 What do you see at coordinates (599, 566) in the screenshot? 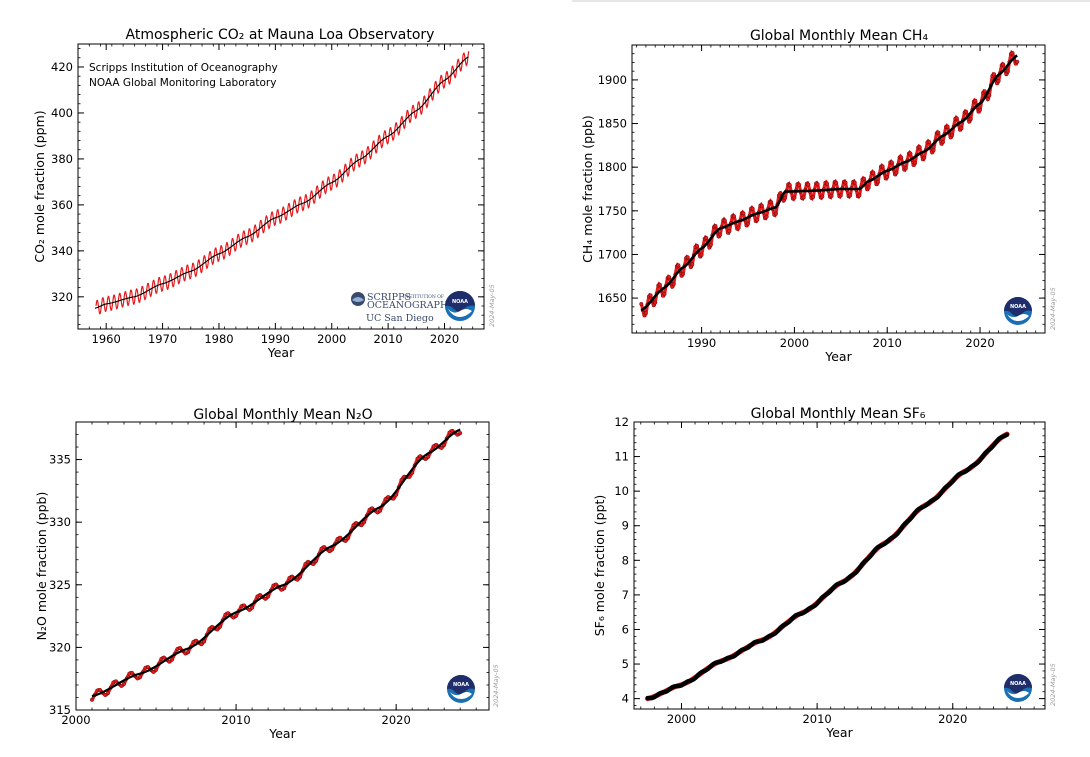
I see `y-axis-label: SF₆ mole fraction (ppt)` at bounding box center [599, 566].